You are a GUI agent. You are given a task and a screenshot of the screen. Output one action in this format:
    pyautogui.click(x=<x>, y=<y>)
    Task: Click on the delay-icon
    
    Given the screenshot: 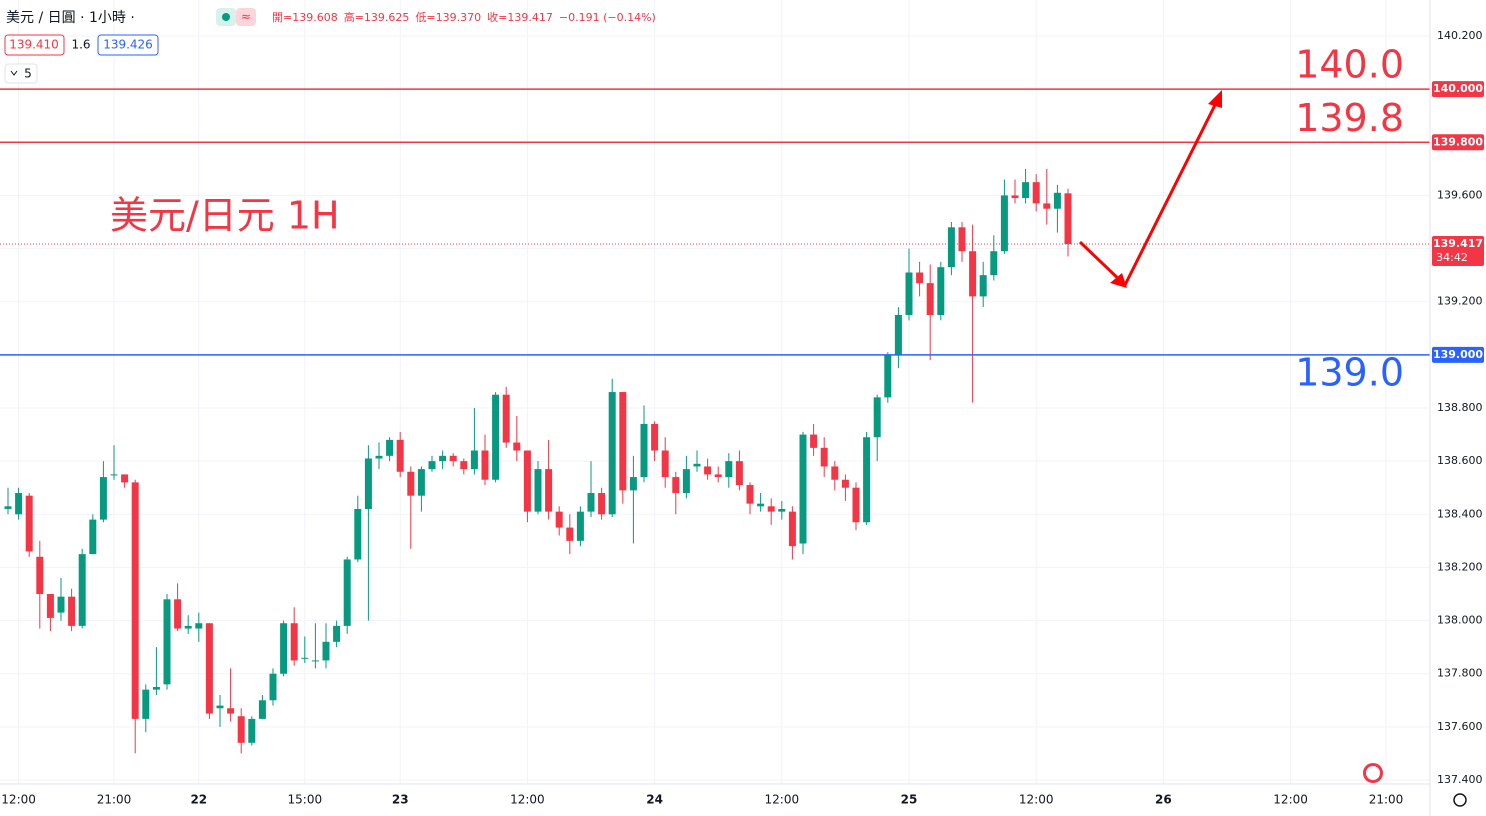 What is the action you would take?
    pyautogui.click(x=246, y=17)
    